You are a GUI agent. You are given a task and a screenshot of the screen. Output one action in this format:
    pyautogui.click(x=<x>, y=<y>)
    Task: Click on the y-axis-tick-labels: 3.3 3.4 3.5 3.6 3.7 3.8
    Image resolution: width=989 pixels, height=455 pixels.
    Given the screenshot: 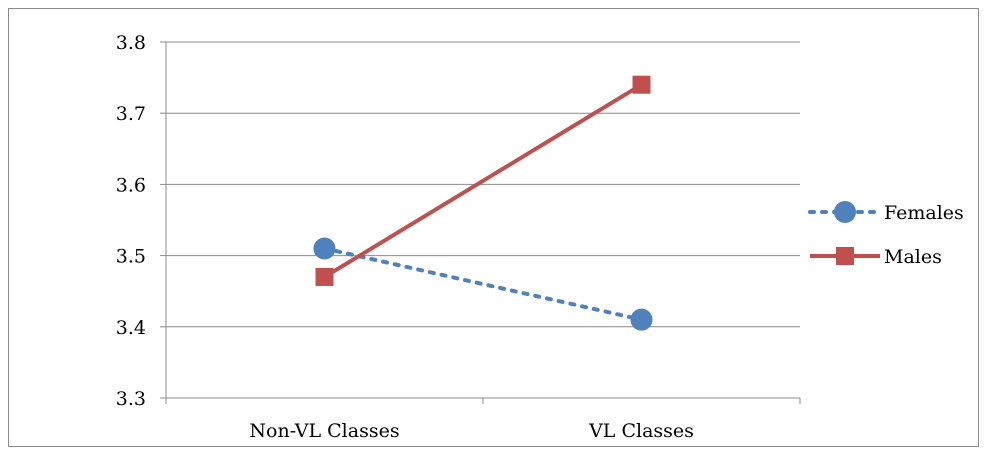 What is the action you would take?
    pyautogui.click(x=131, y=221)
    